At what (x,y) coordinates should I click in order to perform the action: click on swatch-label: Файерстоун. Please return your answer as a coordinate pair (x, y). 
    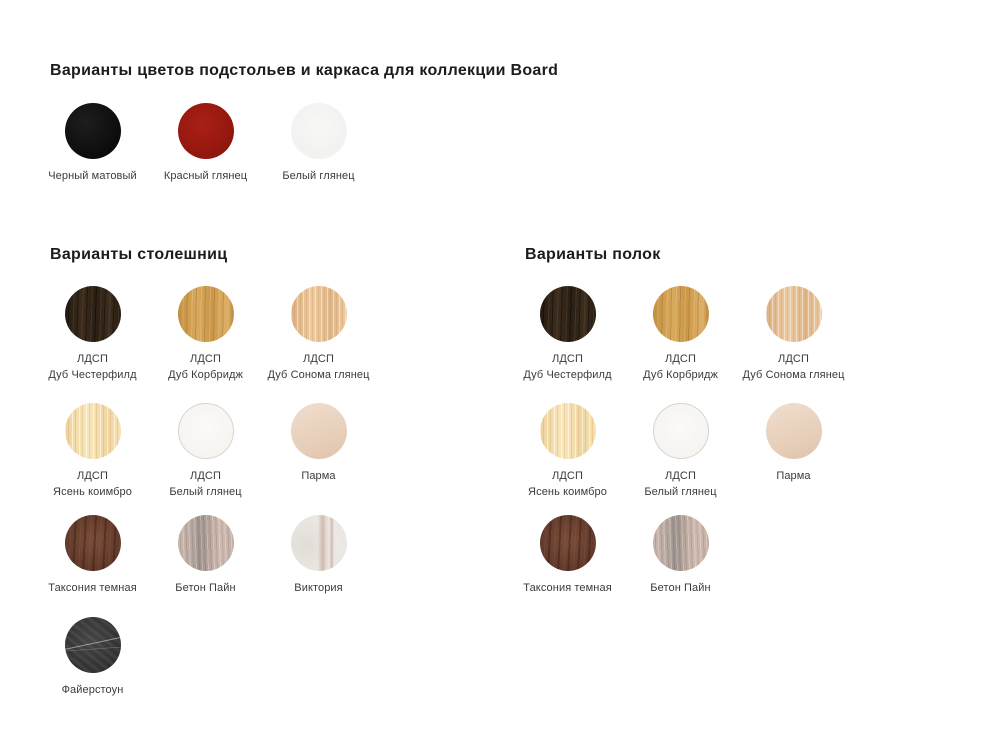
    Looking at the image, I should click on (92, 690).